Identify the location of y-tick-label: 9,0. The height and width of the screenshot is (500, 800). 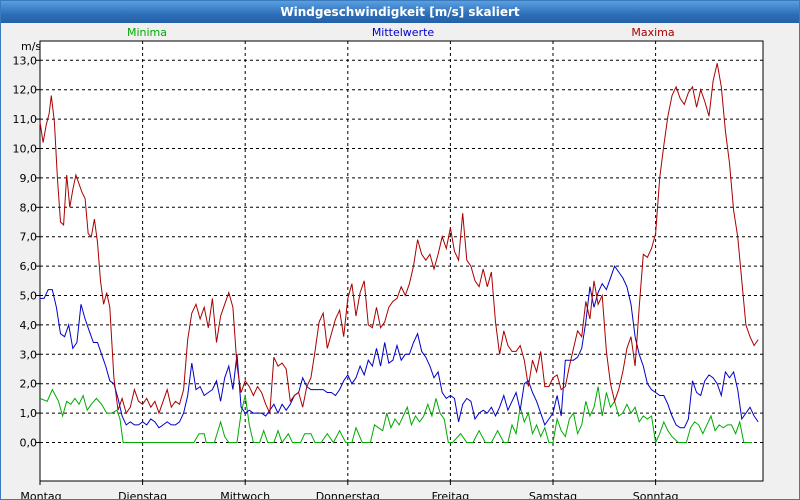
(29, 178).